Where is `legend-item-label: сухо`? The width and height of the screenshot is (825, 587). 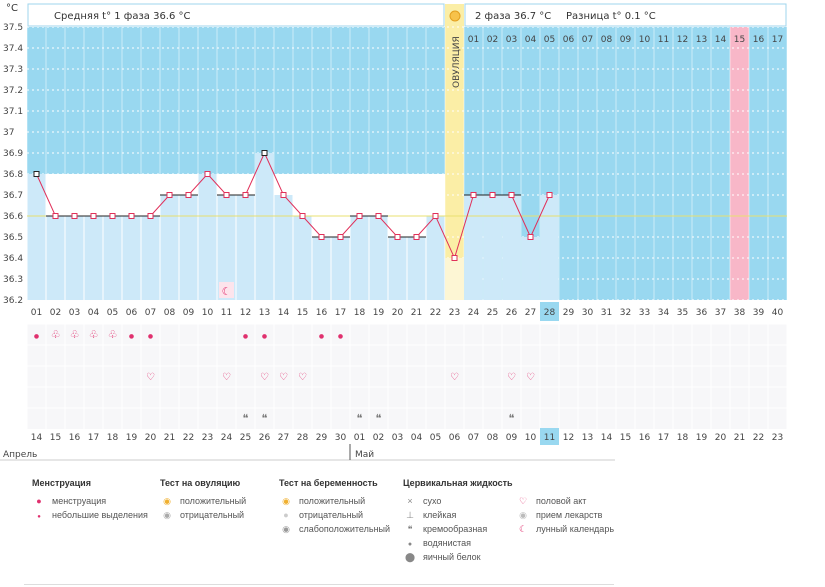 legend-item-label: сухо is located at coordinates (432, 501).